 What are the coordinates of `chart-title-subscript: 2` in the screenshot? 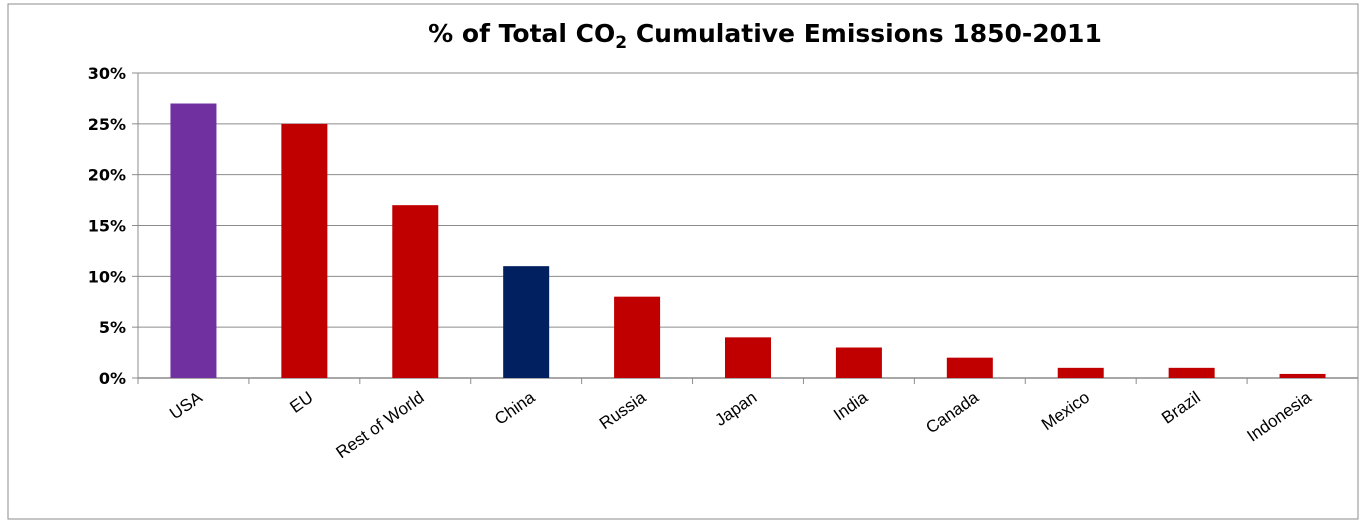 It's located at (621, 43).